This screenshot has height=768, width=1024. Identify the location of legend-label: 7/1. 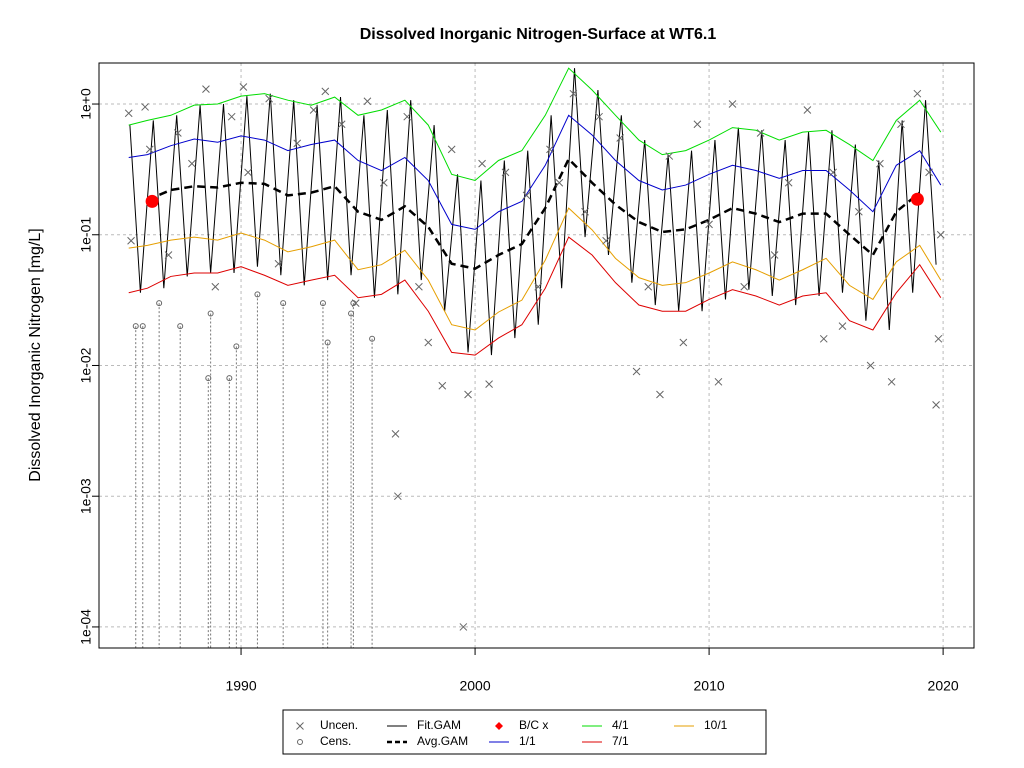
(620, 741).